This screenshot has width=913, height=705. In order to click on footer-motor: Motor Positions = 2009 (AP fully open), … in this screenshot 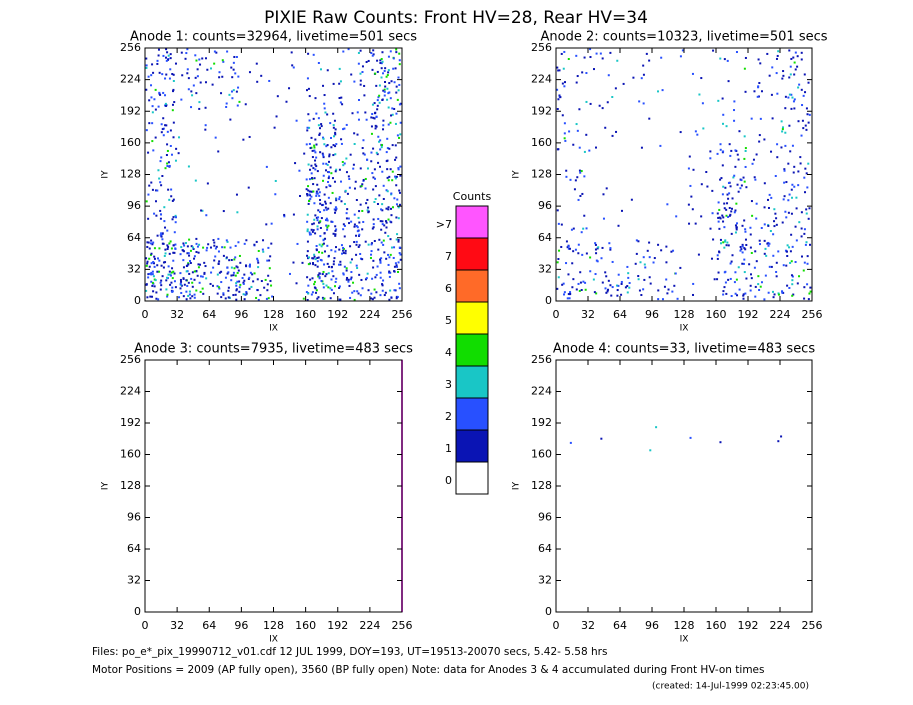, I will do `click(428, 670)`.